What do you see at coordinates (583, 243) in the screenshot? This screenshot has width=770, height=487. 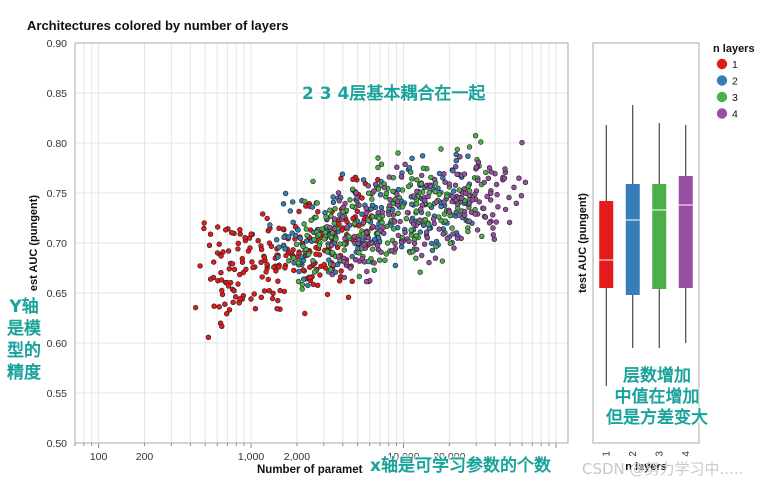 I see `box-y-axis-label: test AUC (pungent)` at bounding box center [583, 243].